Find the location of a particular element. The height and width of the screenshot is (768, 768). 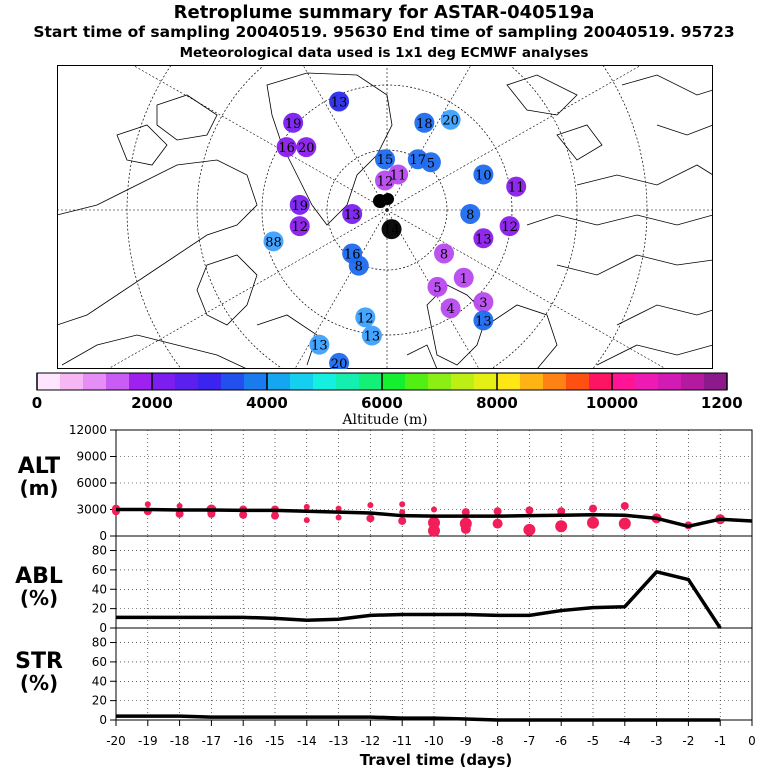

plume-blobs is located at coordinates (395, 230).